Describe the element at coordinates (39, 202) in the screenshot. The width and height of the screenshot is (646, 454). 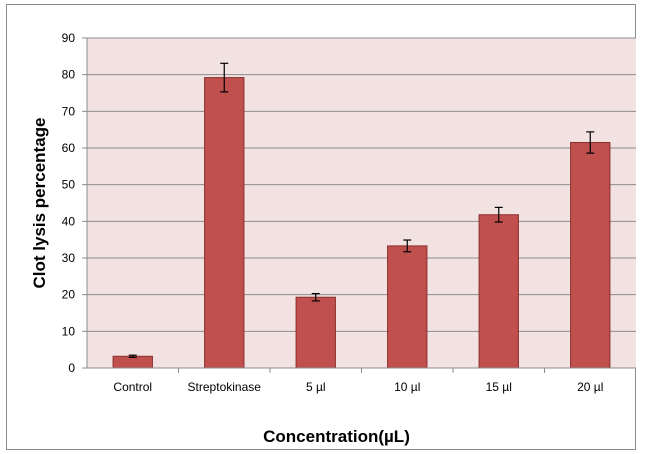
I see `y-axis-title: Clot lysis percentage` at that location.